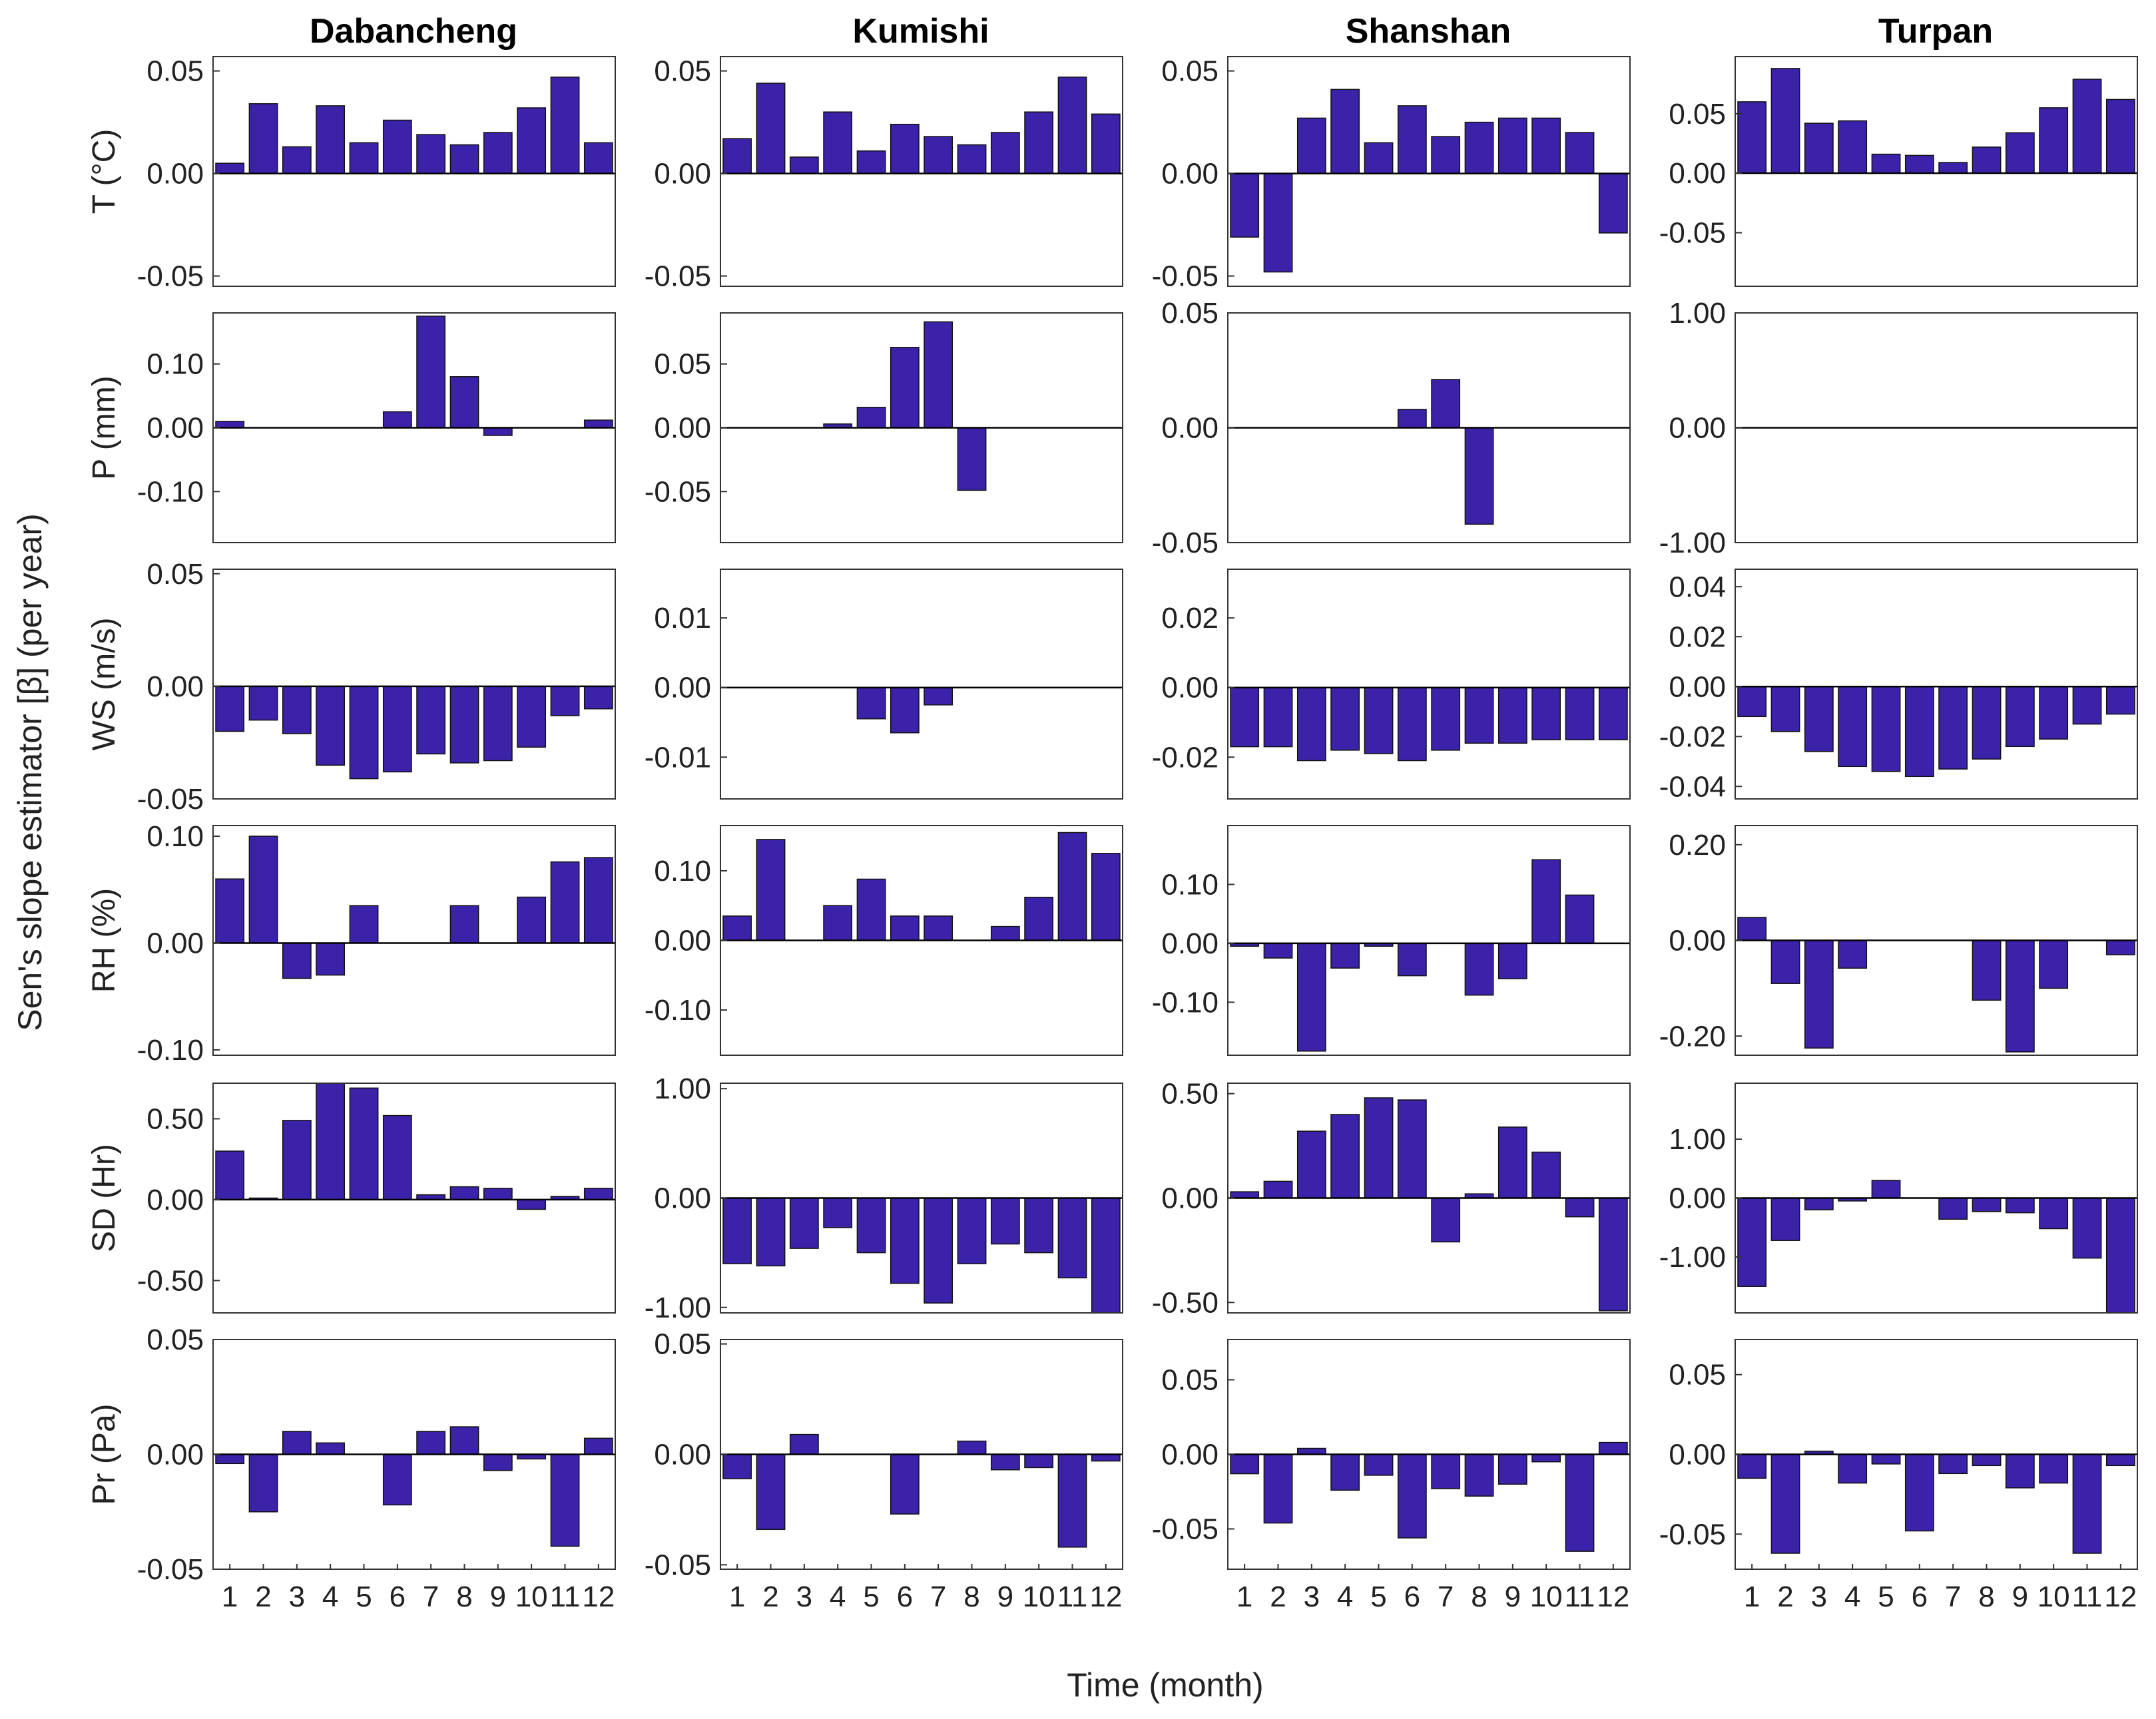 The width and height of the screenshot is (2156, 1719). Describe the element at coordinates (884, 174) in the screenshot. I see `panel-kumishi-t: -0.05 0.00 0.05` at that location.